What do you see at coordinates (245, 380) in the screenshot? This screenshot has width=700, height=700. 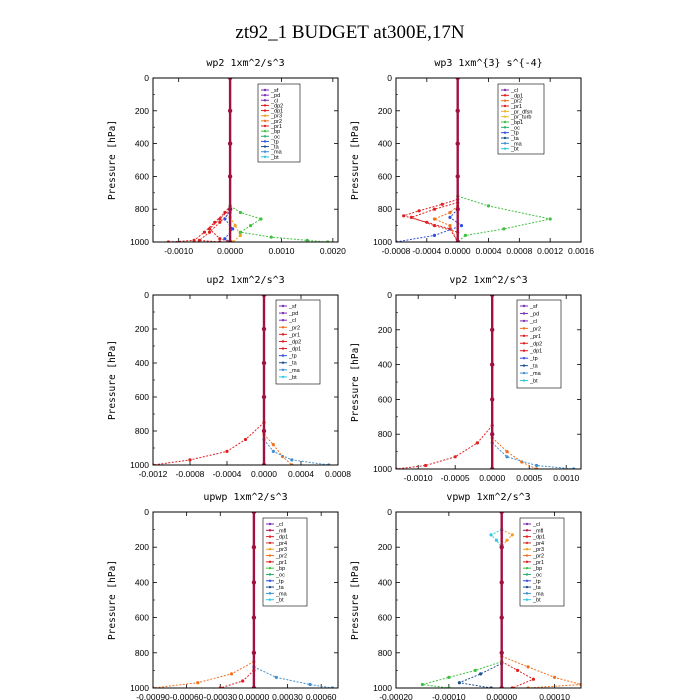 I see `axes-frame` at bounding box center [245, 380].